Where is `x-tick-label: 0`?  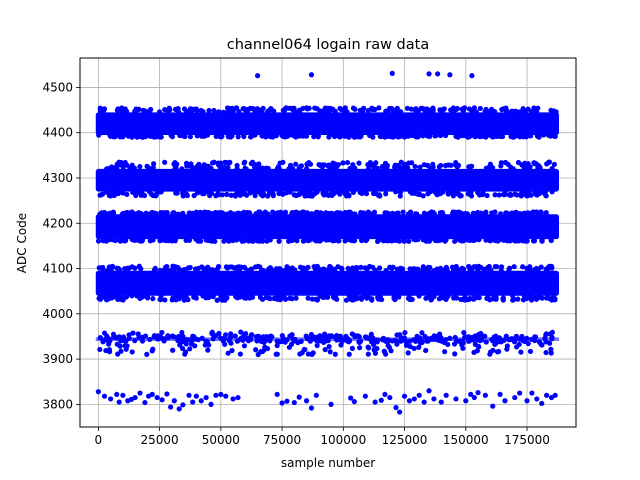 x-tick-label: 0 is located at coordinates (99, 440).